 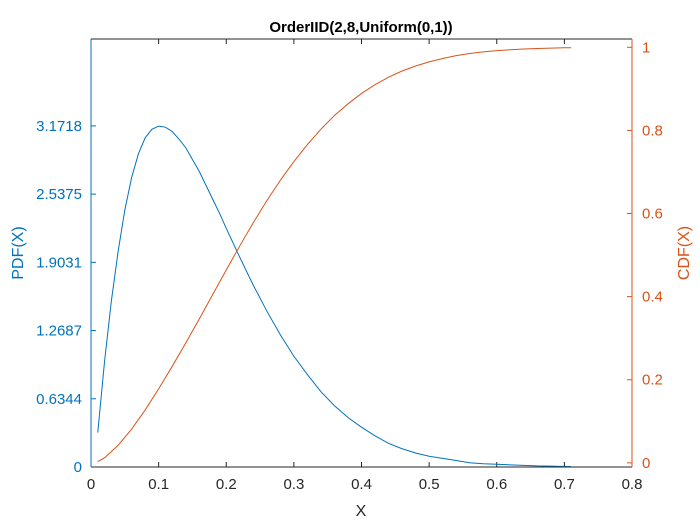 What do you see at coordinates (360, 27) in the screenshot?
I see `chart-title: OrderIID(2,8,Uniform(0,1))` at bounding box center [360, 27].